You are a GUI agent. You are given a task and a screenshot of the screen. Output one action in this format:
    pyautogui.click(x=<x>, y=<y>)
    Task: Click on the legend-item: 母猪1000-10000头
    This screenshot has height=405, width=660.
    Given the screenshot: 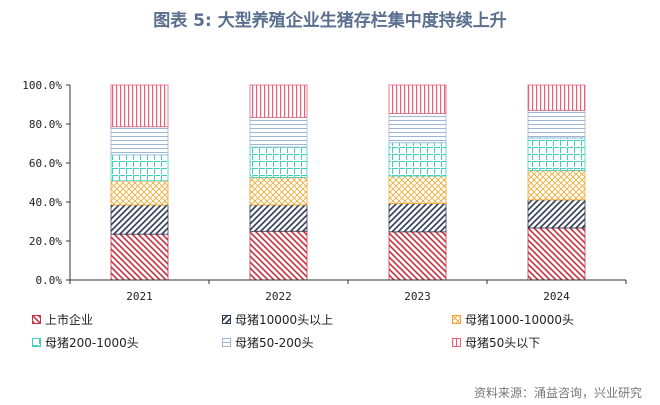 What is the action you would take?
    pyautogui.click(x=513, y=319)
    